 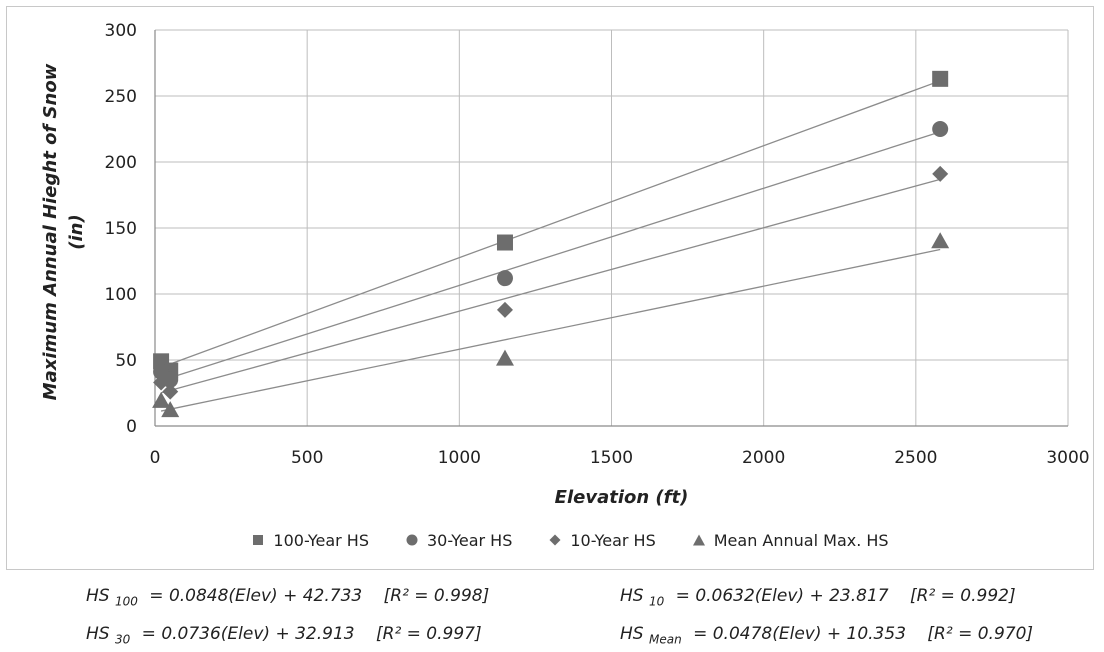 What do you see at coordinates (555, 540) in the screenshot?
I see `diamond-marker-icon` at bounding box center [555, 540].